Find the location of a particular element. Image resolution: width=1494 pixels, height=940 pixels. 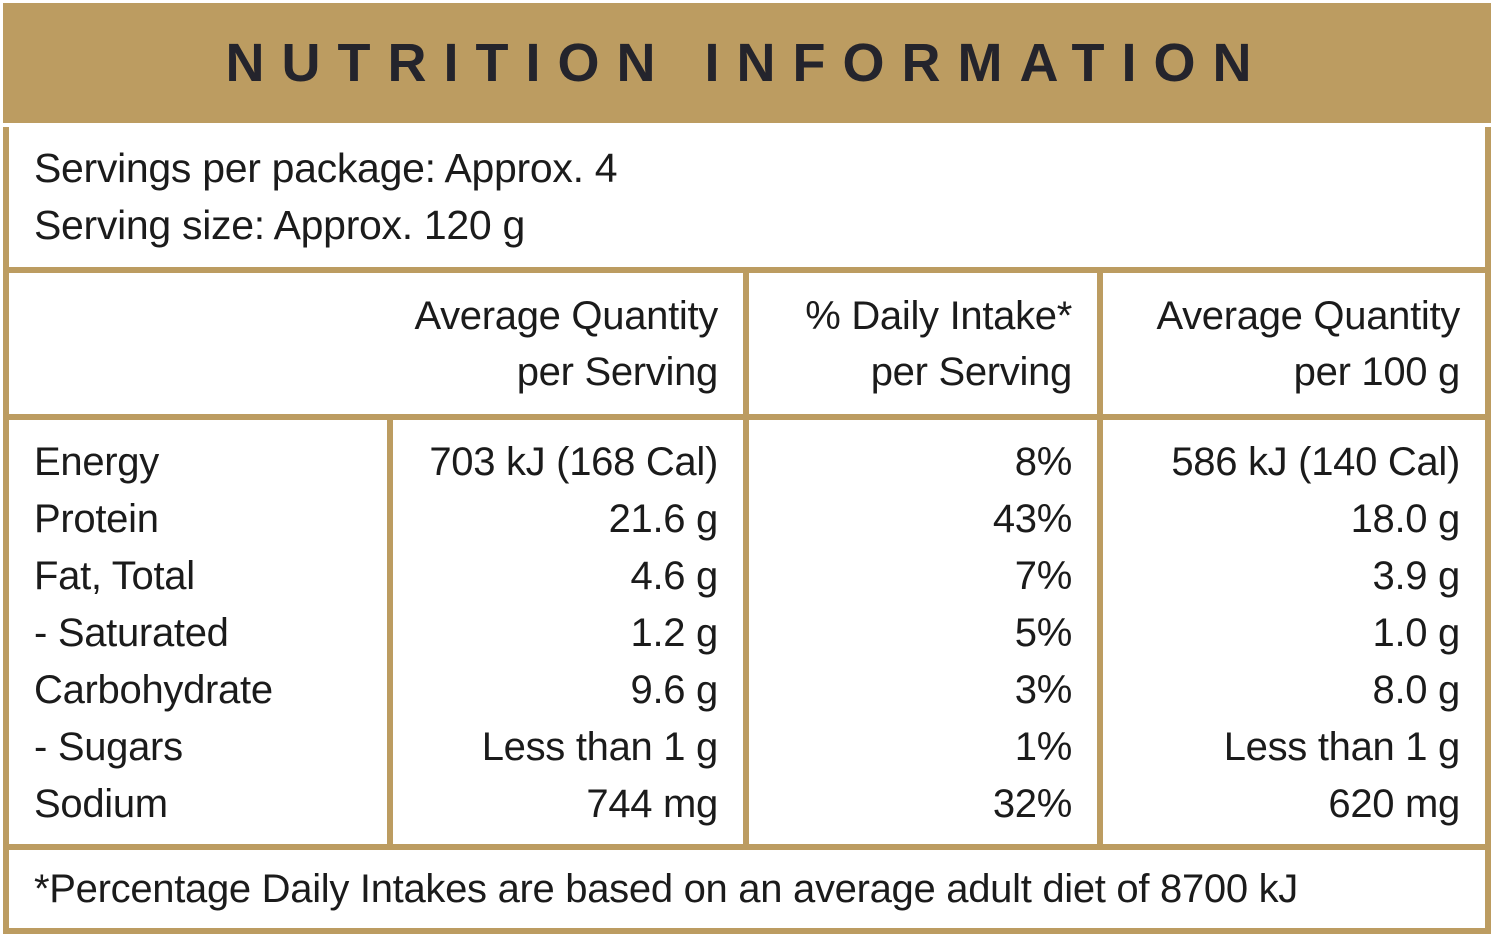

value-per-serving: 21.6 g is located at coordinates (663, 519).